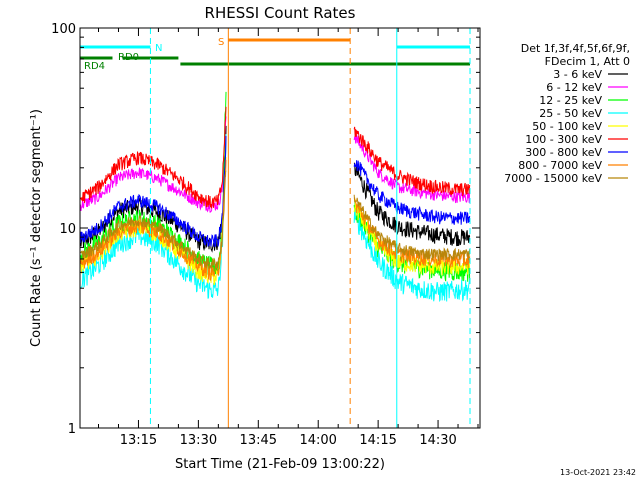 Image resolution: width=640 pixels, height=480 pixels. What do you see at coordinates (570, 100) in the screenshot?
I see `legend-label-3: 12 - 25 keV` at bounding box center [570, 100].